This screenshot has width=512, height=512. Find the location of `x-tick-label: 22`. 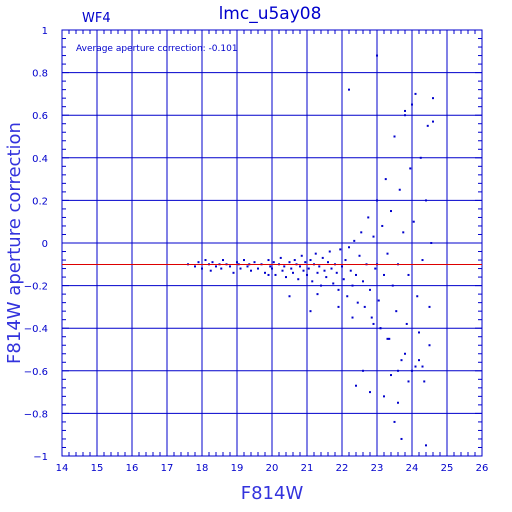

x-tick-label: 22 is located at coordinates (342, 468).